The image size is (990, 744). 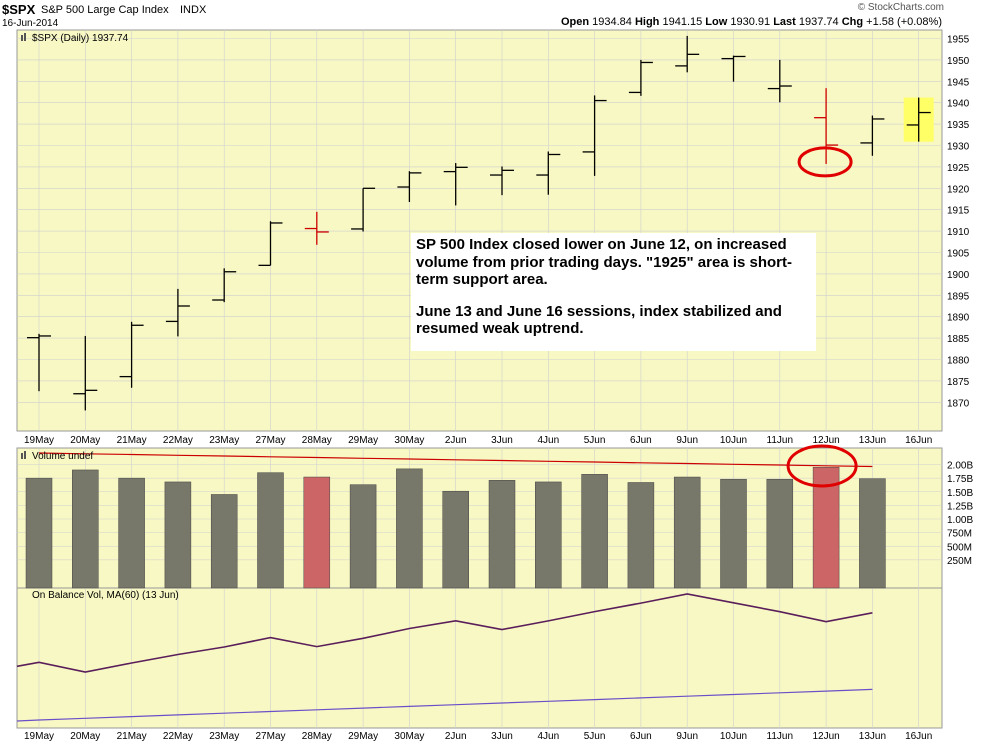 I want to click on price-tick-label: 1925, so click(x=958, y=168).